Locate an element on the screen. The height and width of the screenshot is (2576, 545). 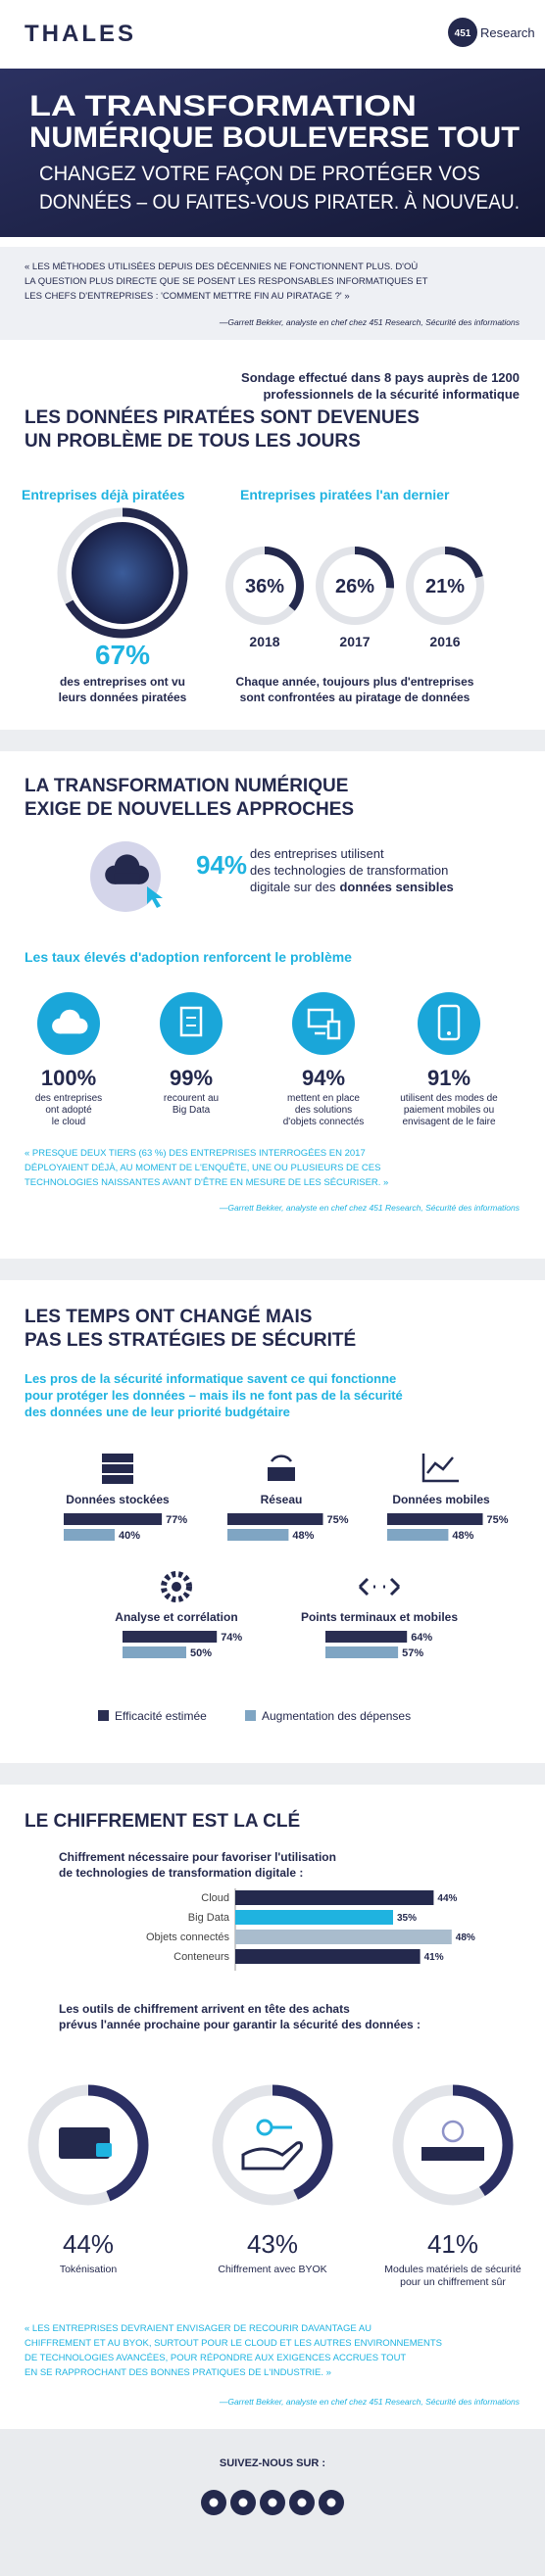
adoption-percent: 100% is located at coordinates (68, 1078).